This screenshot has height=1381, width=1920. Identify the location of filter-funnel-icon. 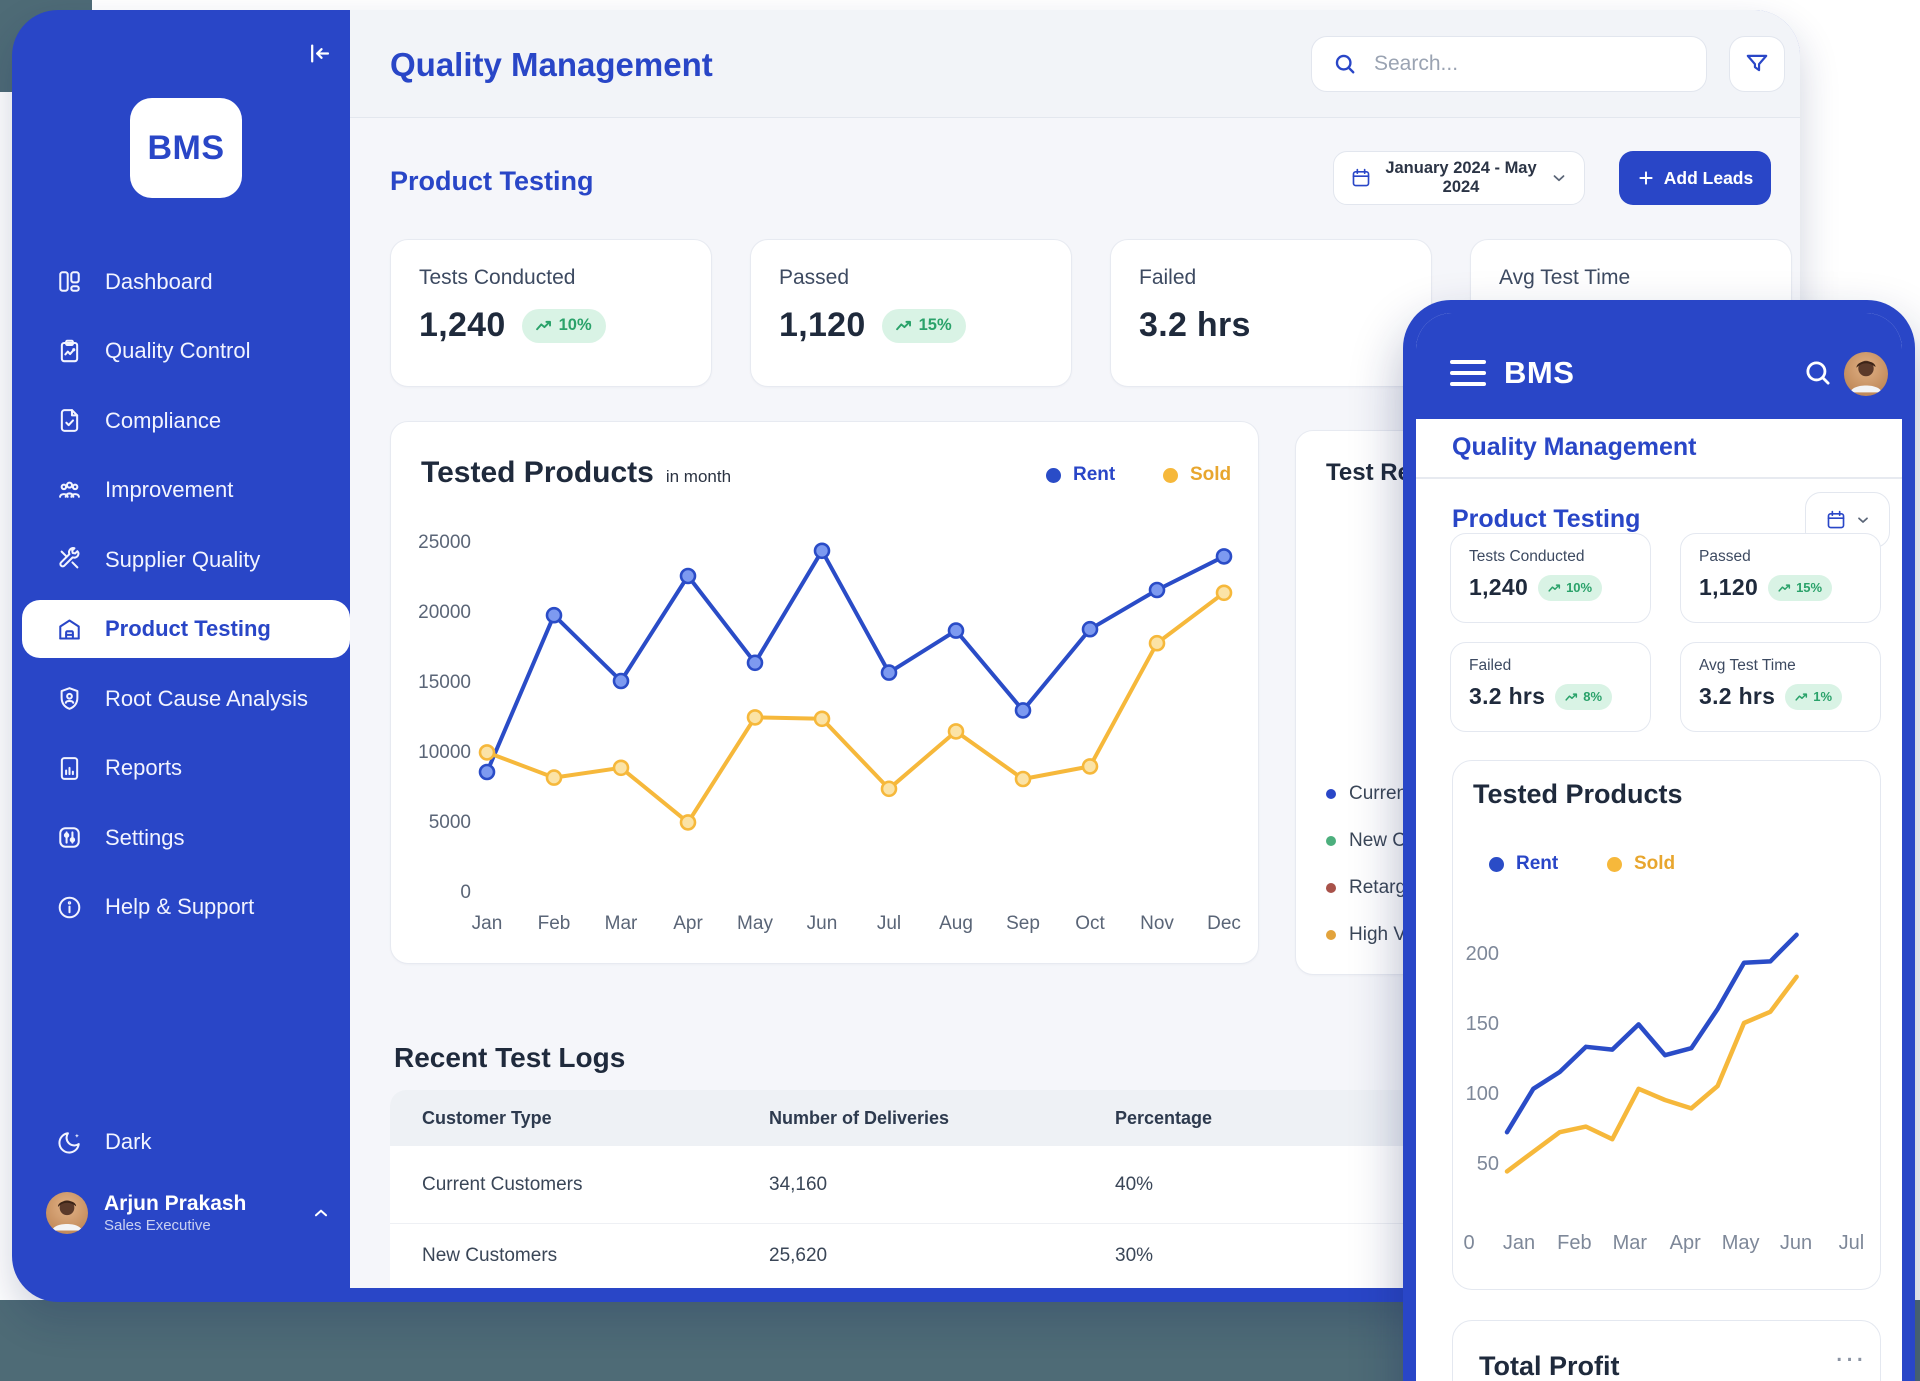
(1757, 64).